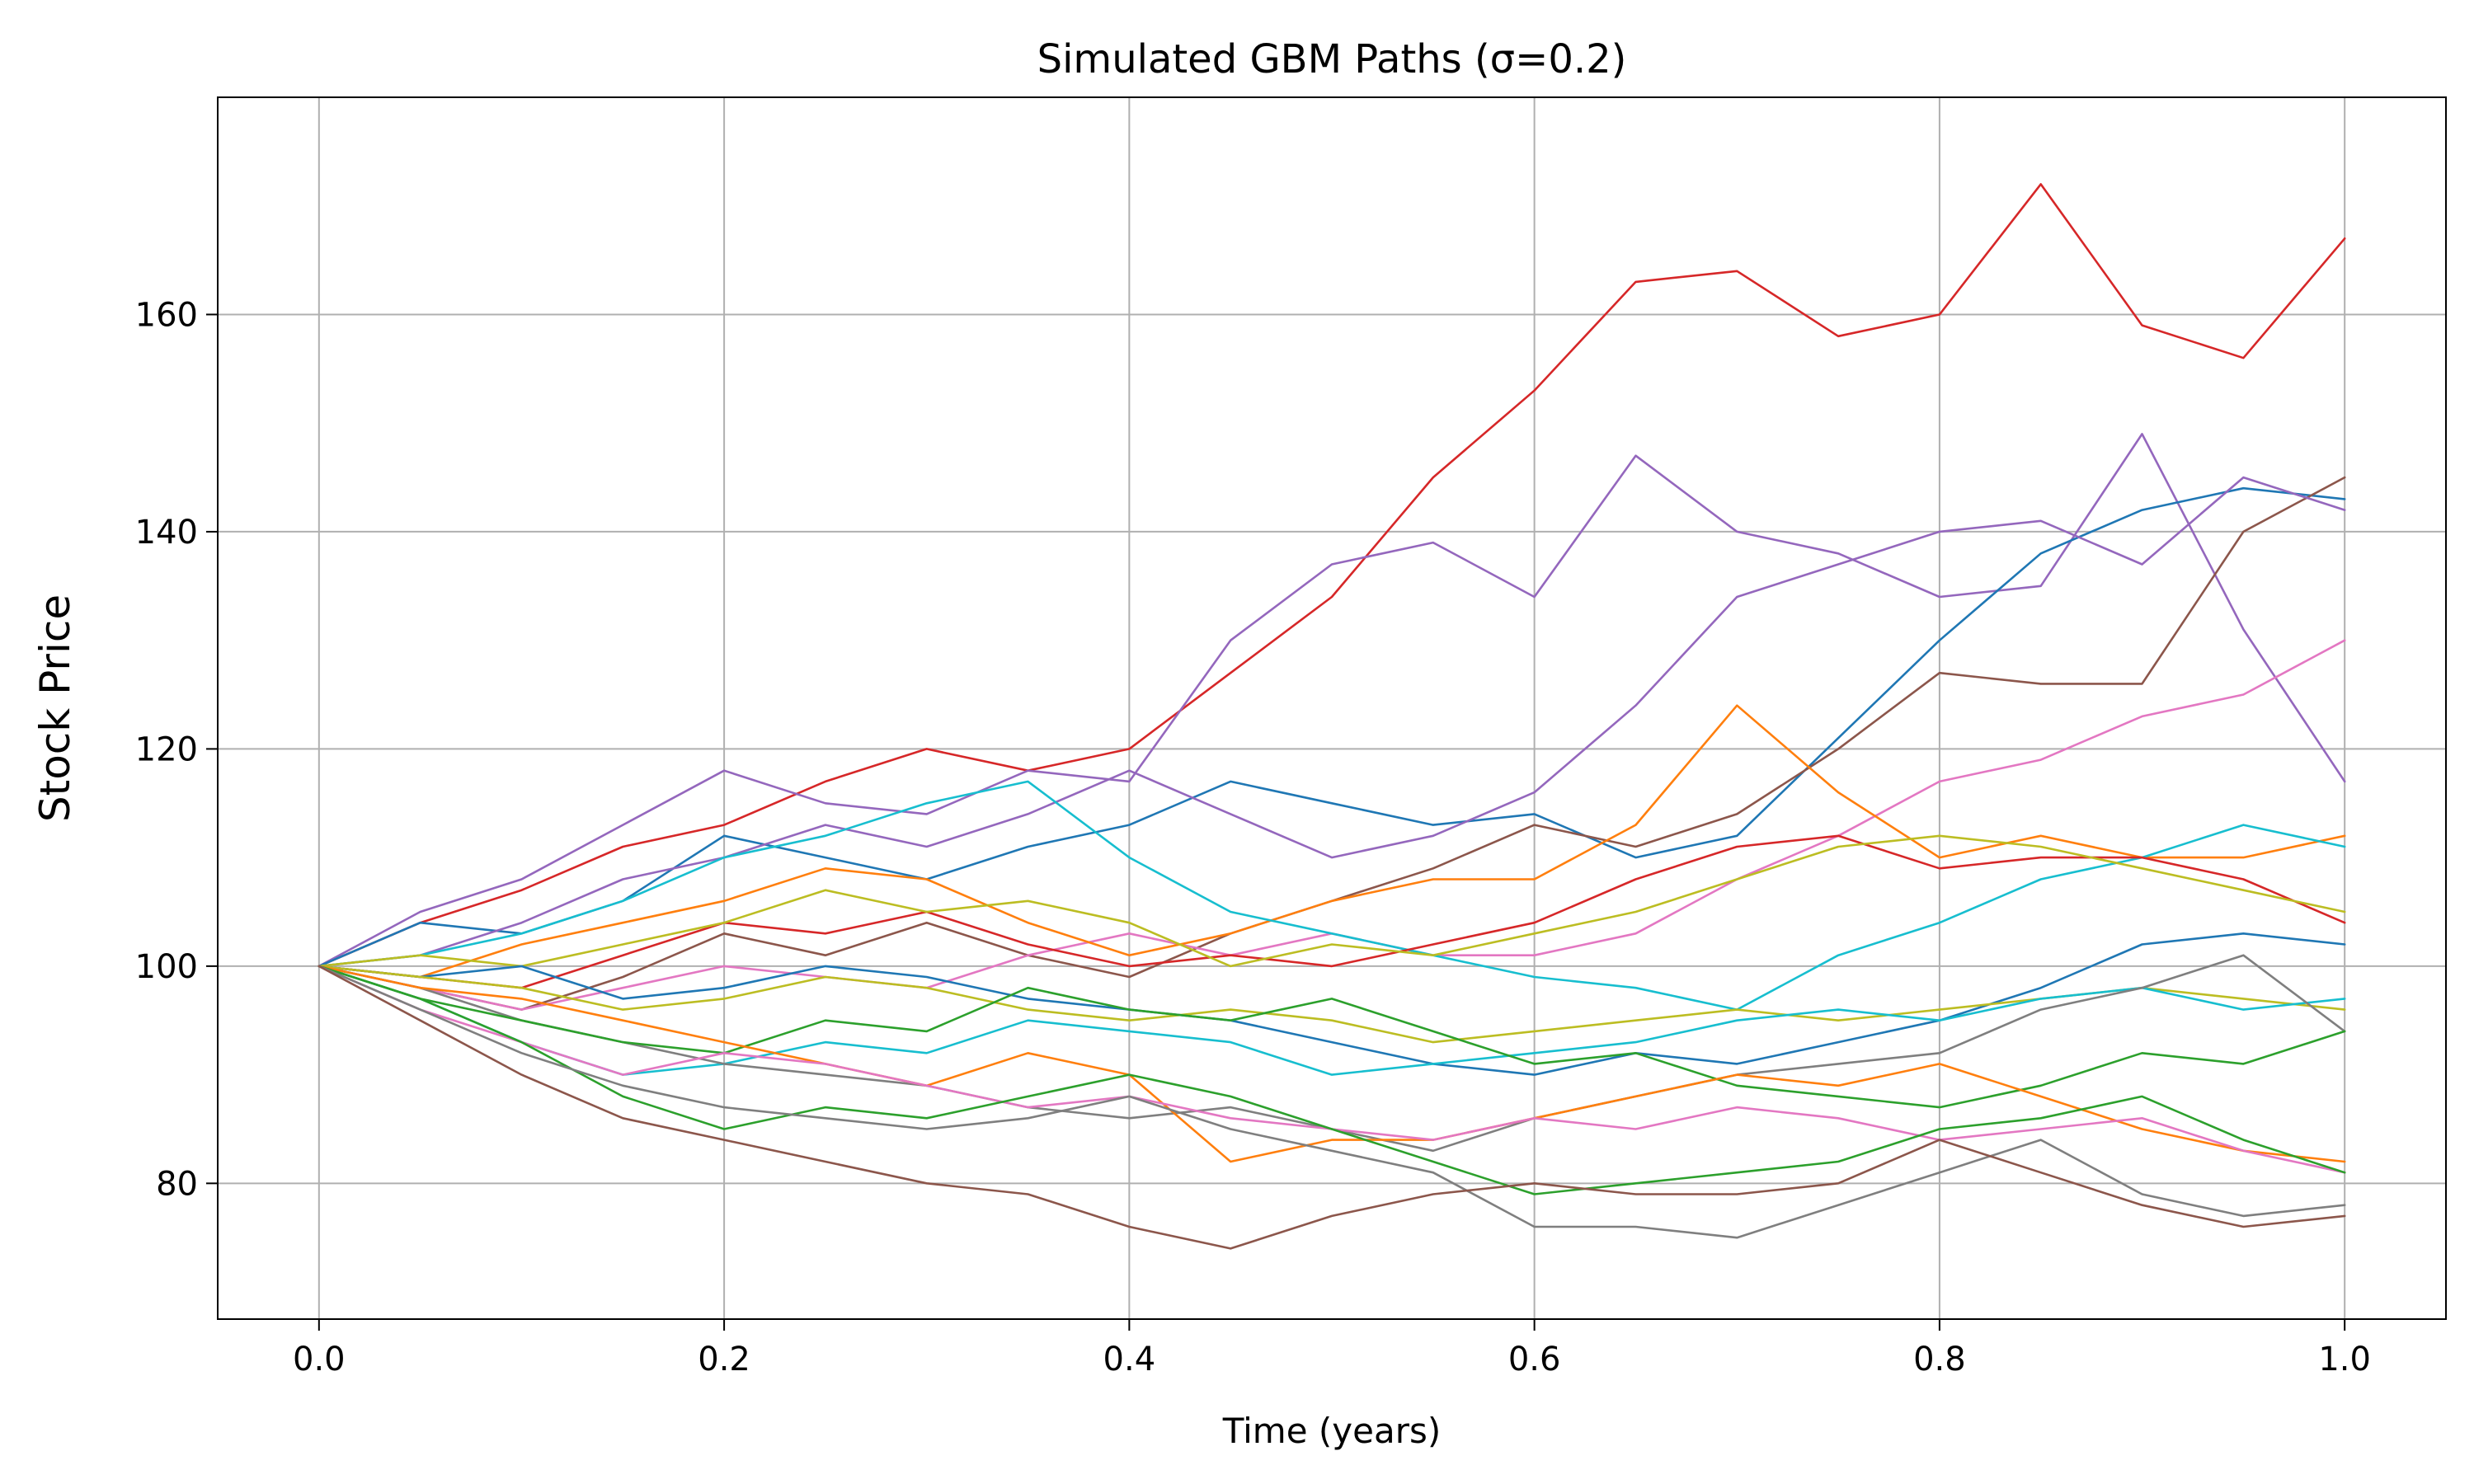 This screenshot has height=1484, width=2474. I want to click on y-axis-title: Stock Price, so click(55, 708).